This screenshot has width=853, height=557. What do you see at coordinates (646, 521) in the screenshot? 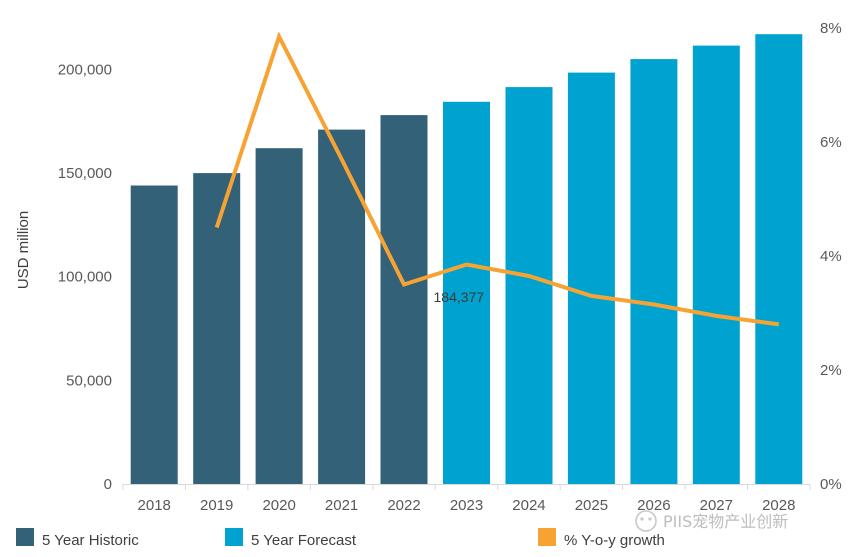
I see `wechat-icon` at bounding box center [646, 521].